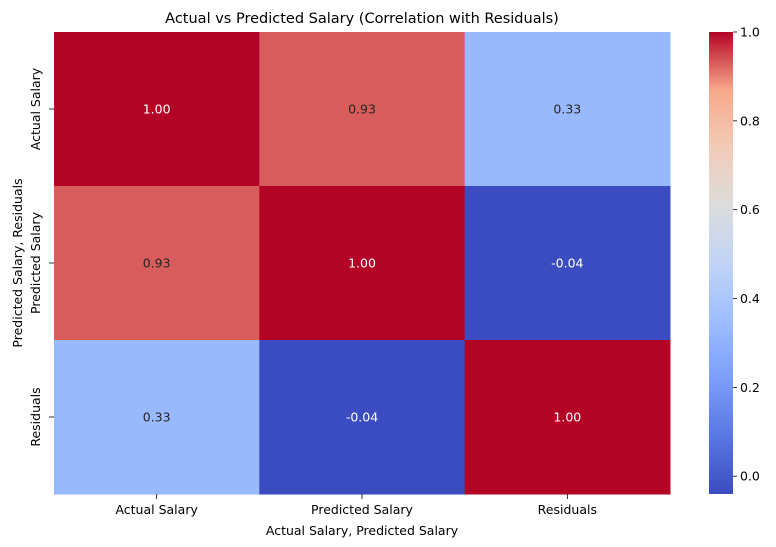 This screenshot has height=547, width=776. I want to click on y-axis-label: Predicted Salary, Residuals, so click(17, 262).